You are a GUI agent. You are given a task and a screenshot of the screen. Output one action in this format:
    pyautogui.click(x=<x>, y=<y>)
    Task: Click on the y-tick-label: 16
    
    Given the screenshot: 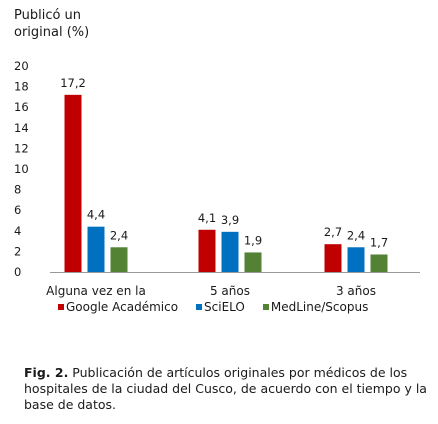 What is the action you would take?
    pyautogui.click(x=21, y=107)
    